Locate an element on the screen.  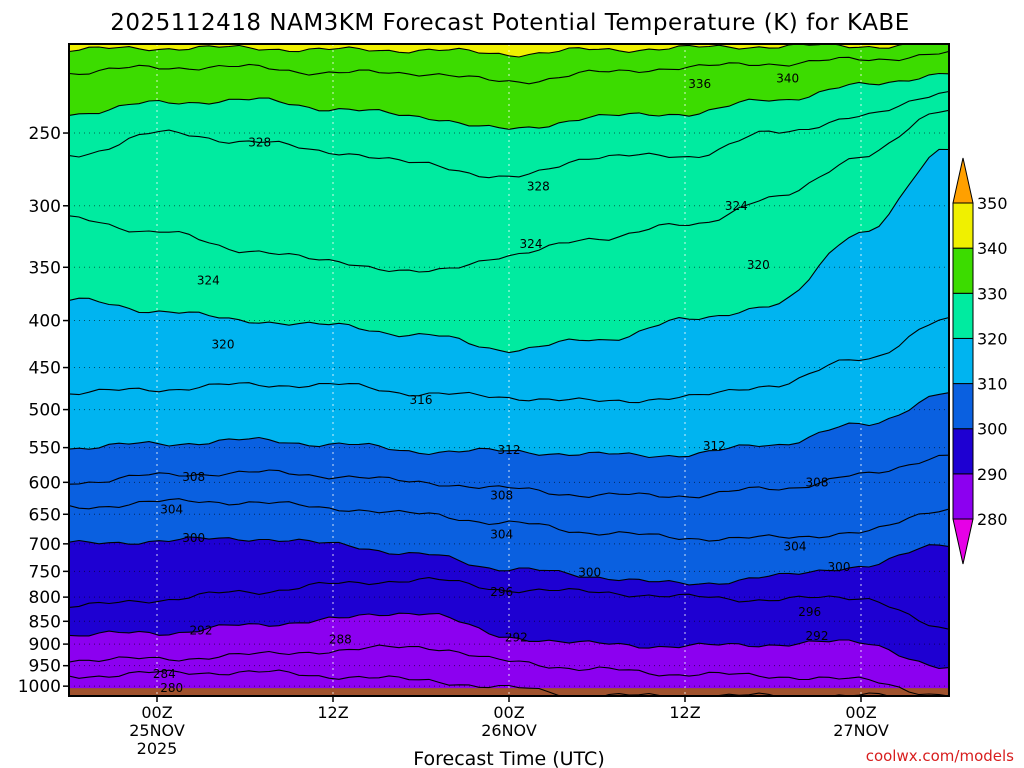
contour-label-280: 280 is located at coordinates (171, 688).